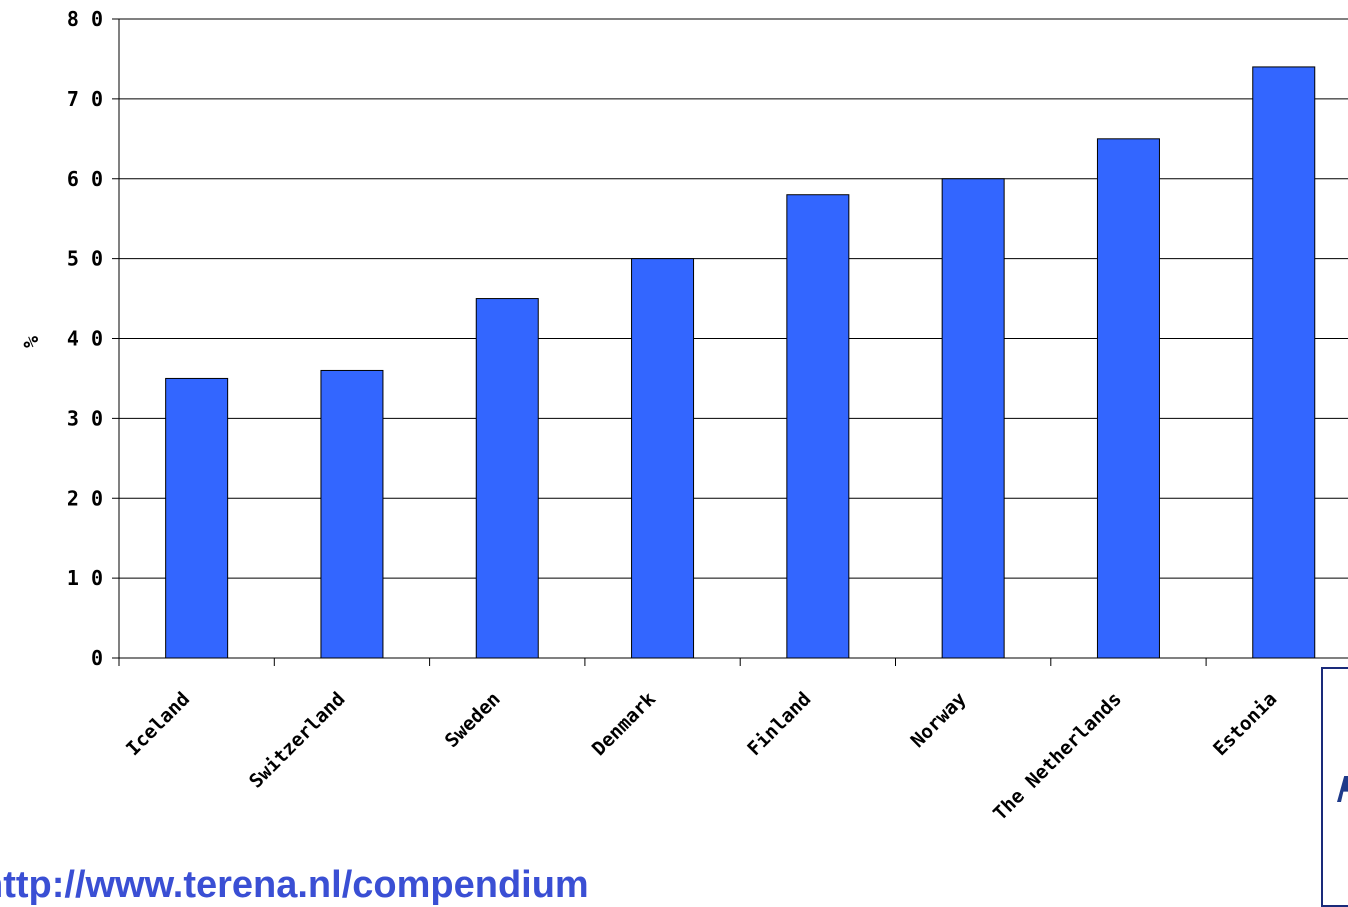 This screenshot has height=907, width=1348. What do you see at coordinates (1245, 724) in the screenshot?
I see `category-label-estonia: Estonia` at bounding box center [1245, 724].